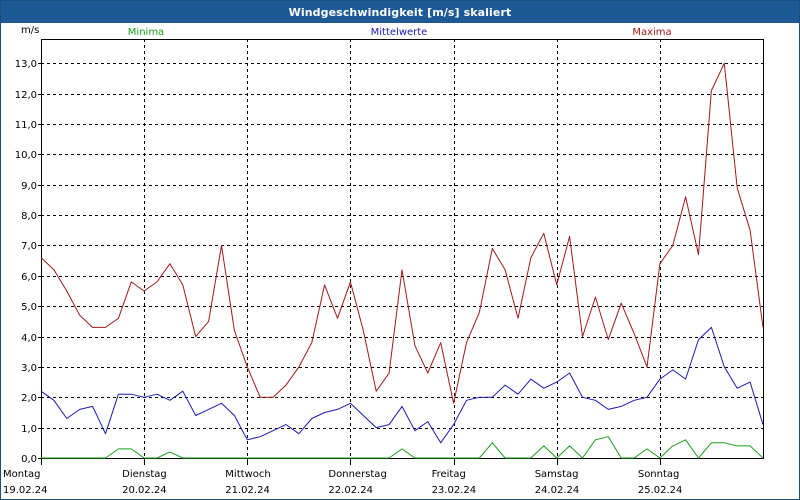  I want to click on day-label-freitag: Freitag, so click(449, 474).